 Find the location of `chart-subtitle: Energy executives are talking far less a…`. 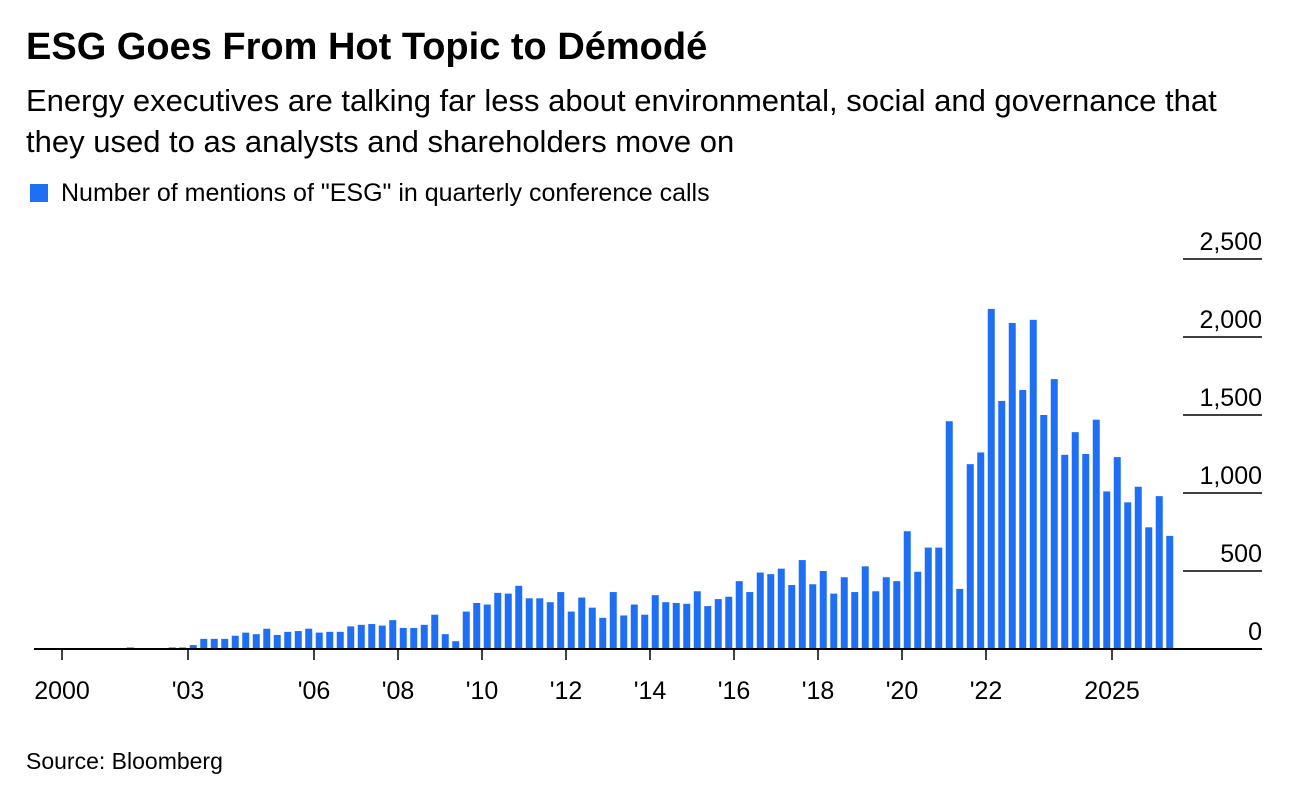

chart-subtitle: Energy executives are talking far less a… is located at coordinates (621, 121).